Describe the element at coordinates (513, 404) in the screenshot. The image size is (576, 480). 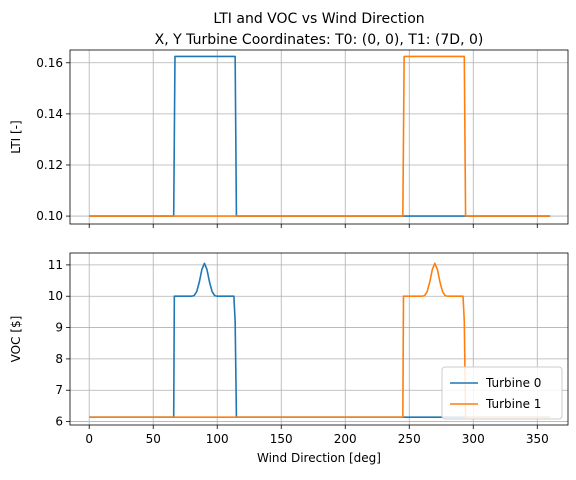
I see `legend-label: Turbine 1` at that location.